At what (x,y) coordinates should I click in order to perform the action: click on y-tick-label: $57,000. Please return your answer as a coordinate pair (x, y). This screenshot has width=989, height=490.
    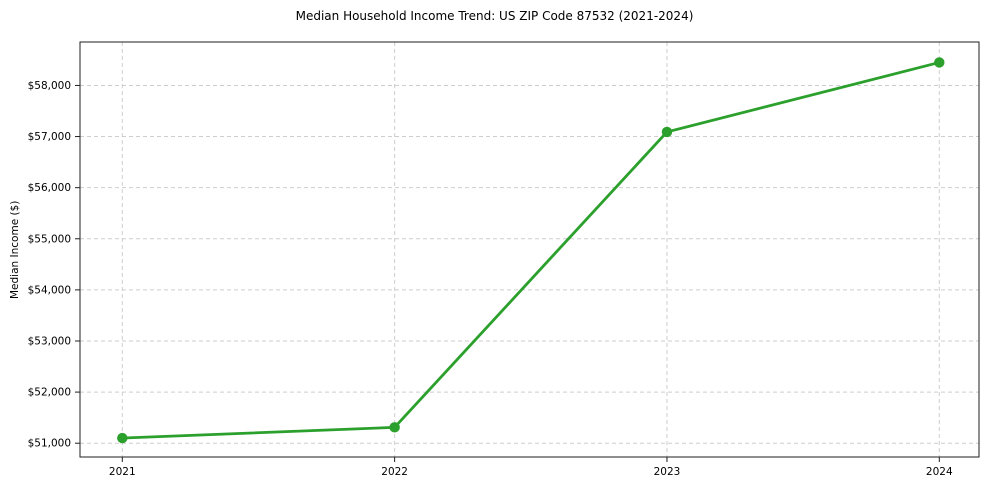
    Looking at the image, I should click on (49, 137).